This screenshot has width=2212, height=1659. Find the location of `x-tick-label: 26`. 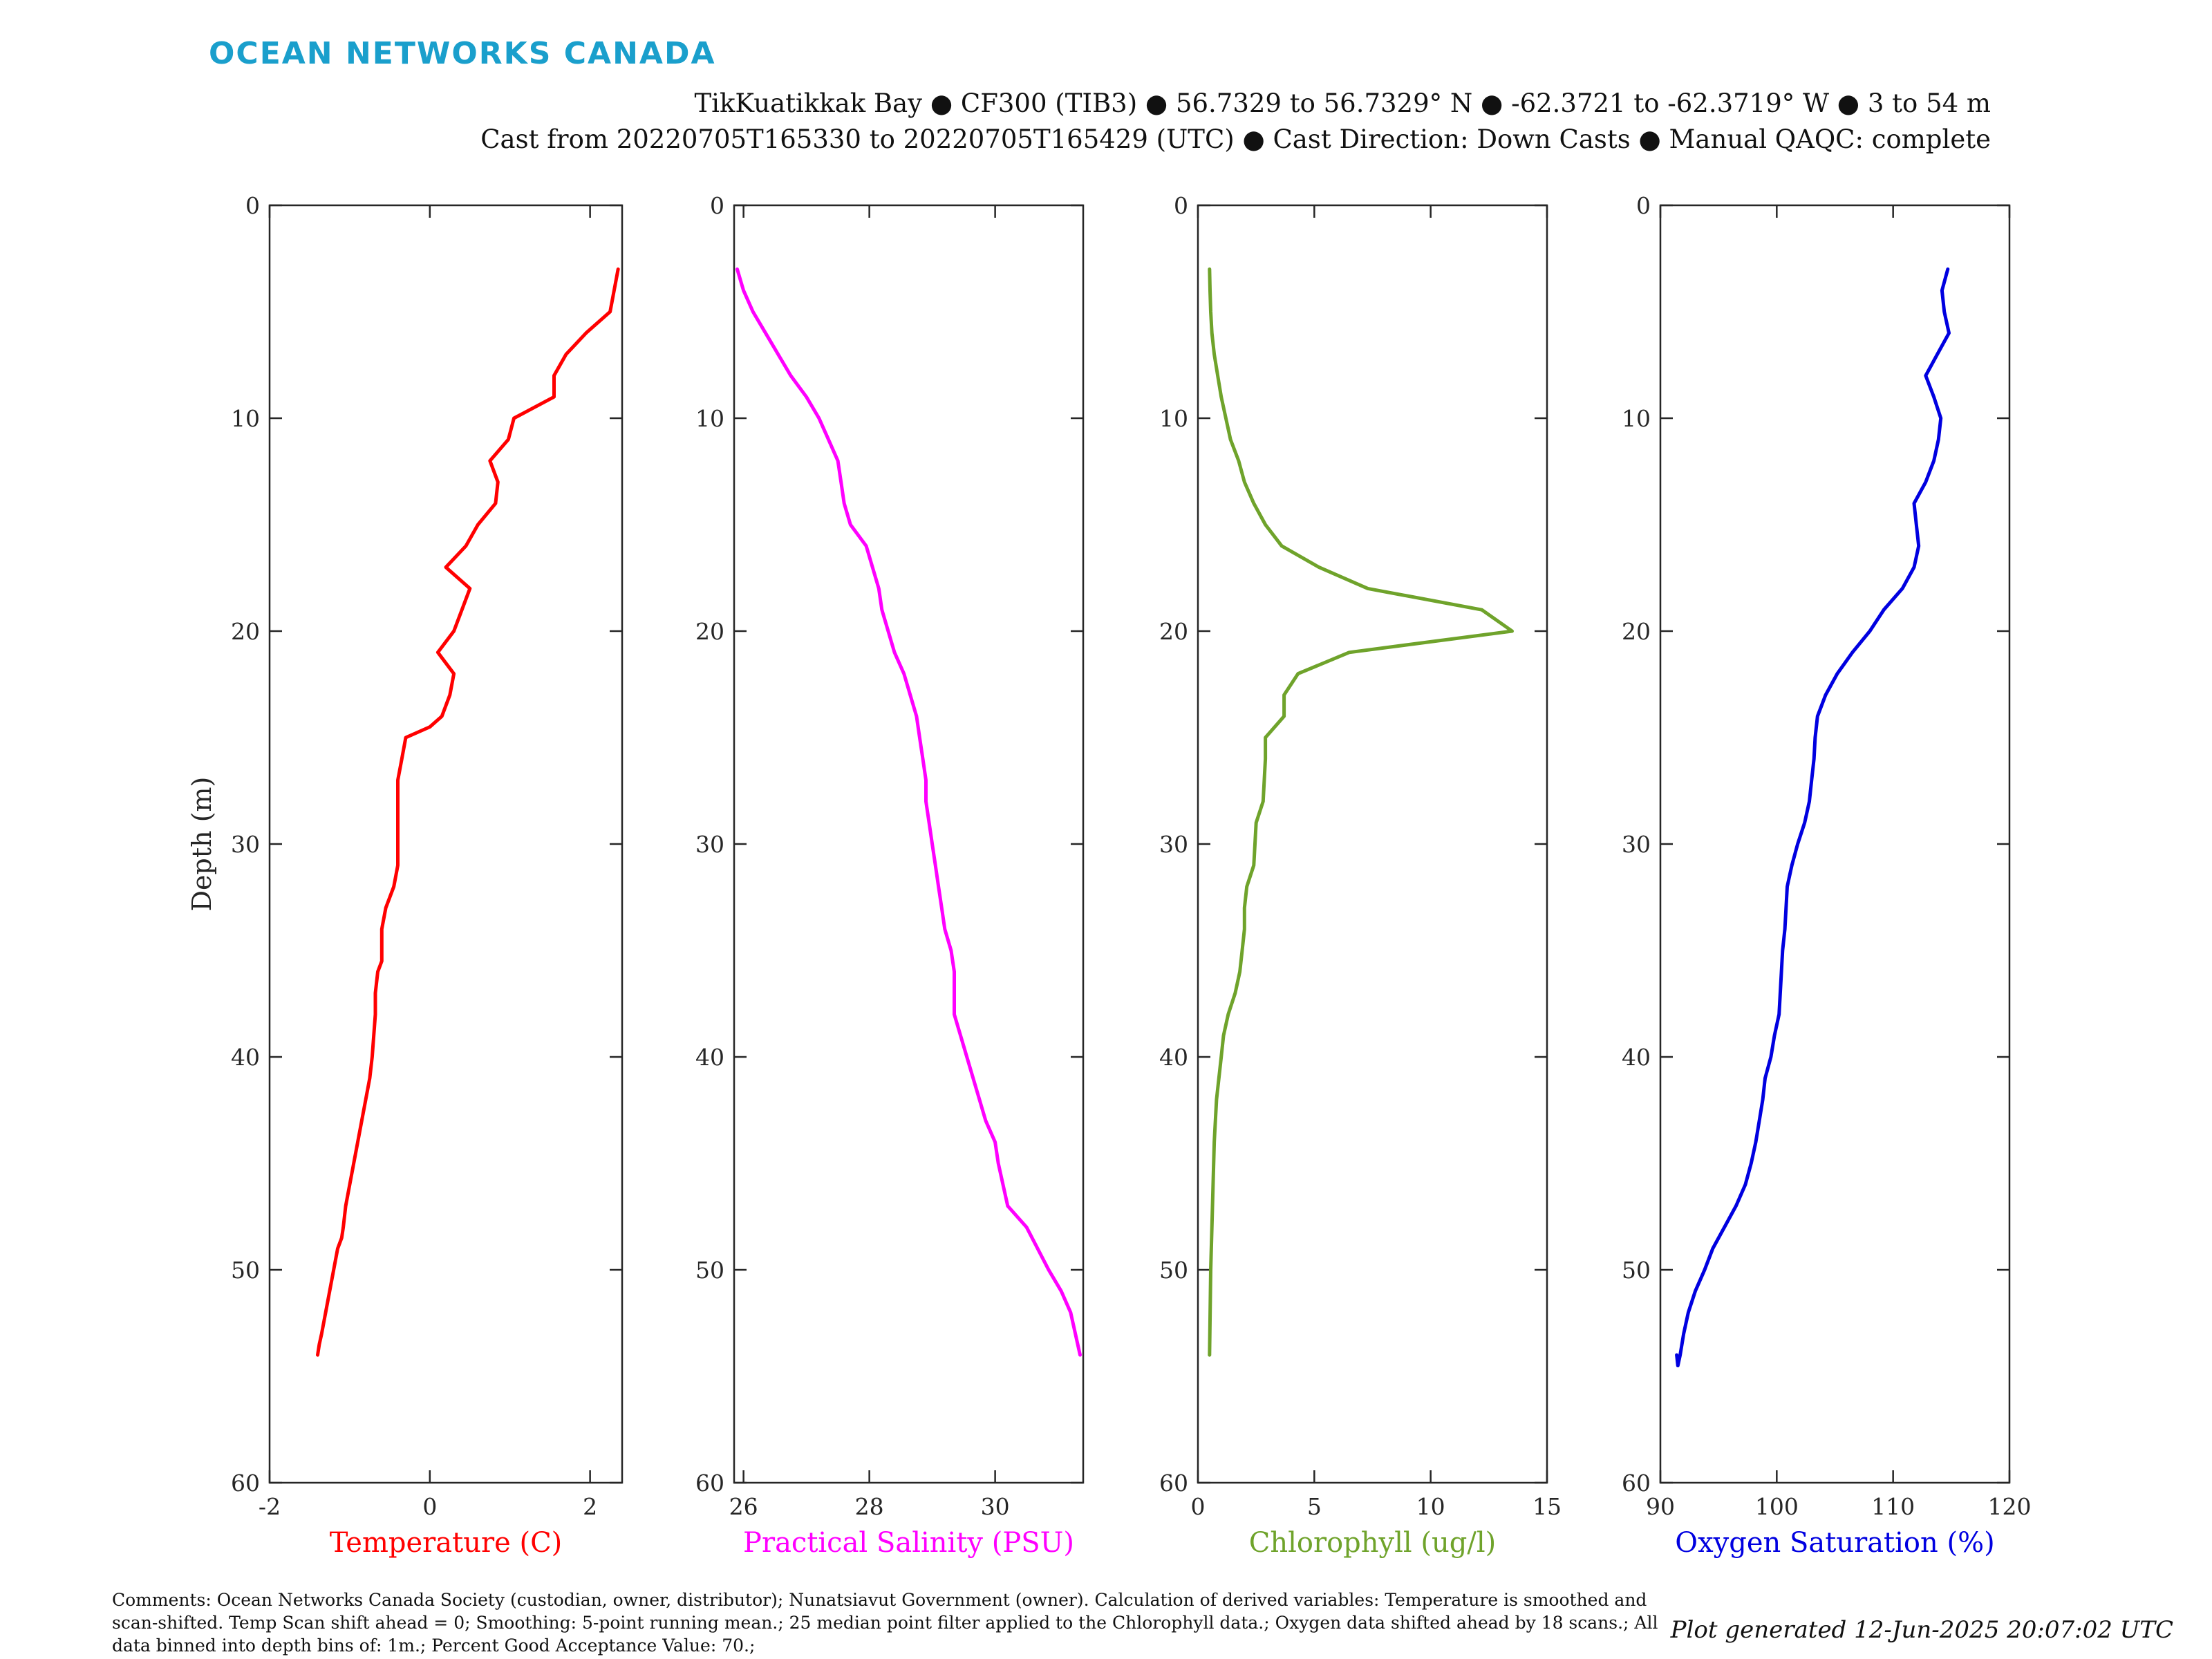

x-tick-label: 26 is located at coordinates (744, 1507).